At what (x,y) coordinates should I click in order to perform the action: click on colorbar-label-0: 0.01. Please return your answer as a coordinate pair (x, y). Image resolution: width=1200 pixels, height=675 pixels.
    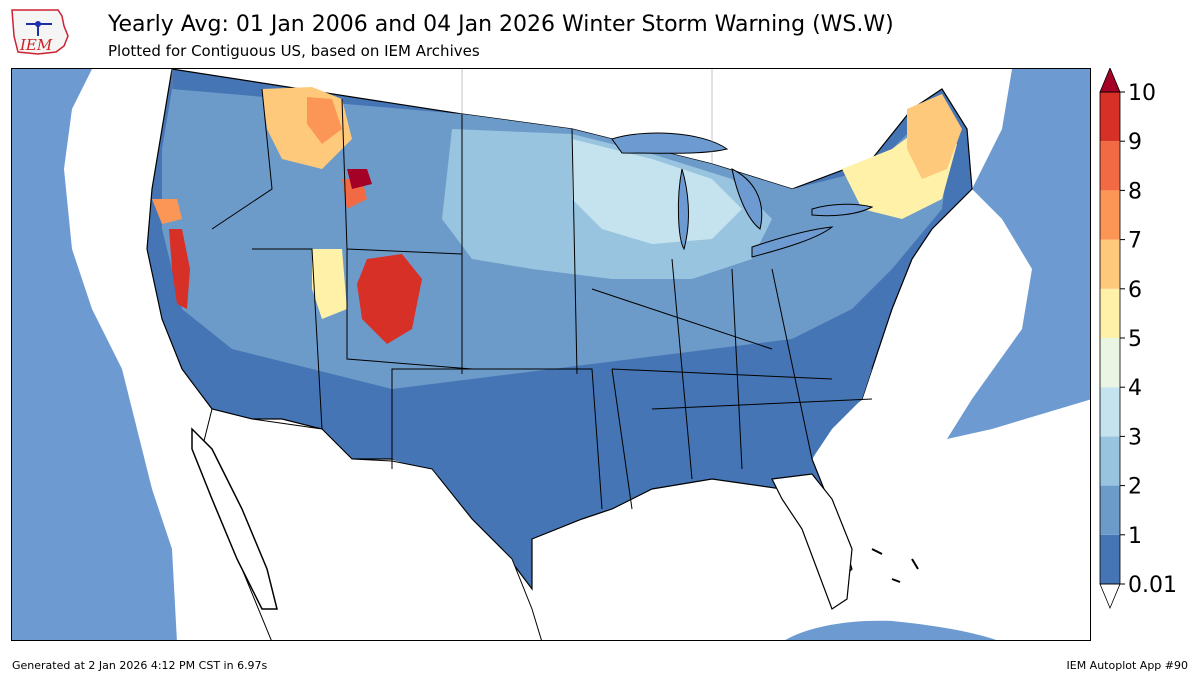
    Looking at the image, I should click on (1152, 585).